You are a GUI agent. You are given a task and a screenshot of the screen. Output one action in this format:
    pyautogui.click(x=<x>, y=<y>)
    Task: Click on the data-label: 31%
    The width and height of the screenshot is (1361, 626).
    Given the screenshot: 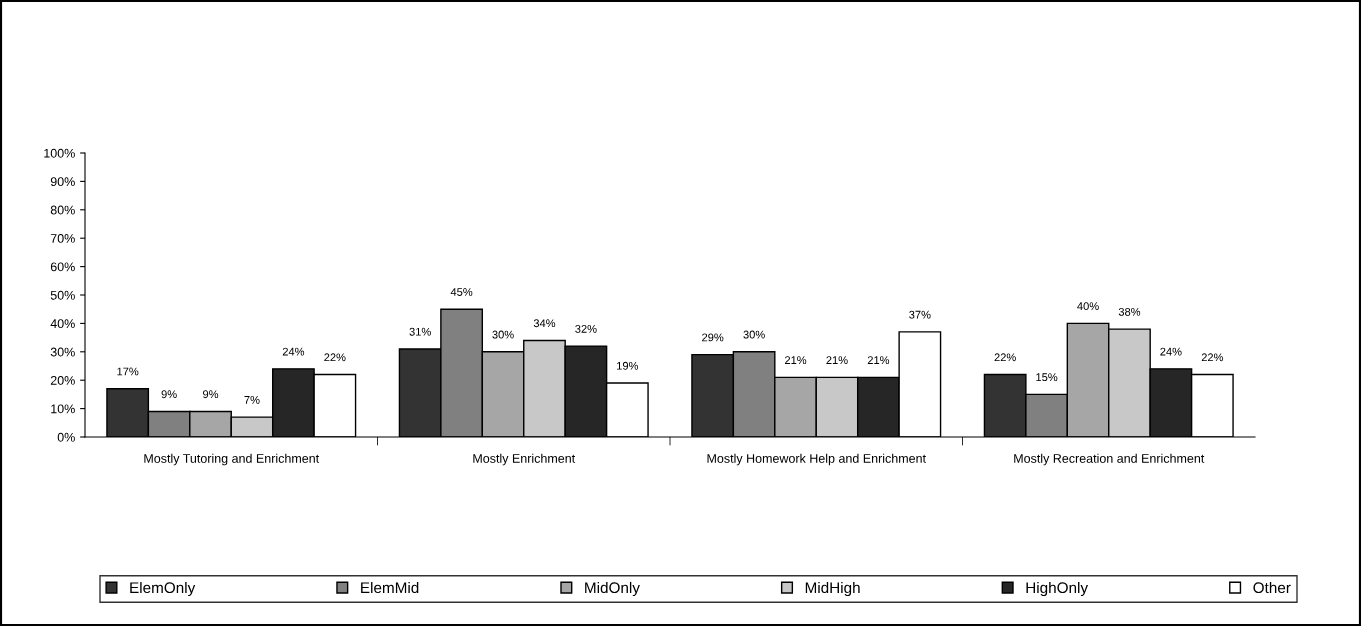 What is the action you would take?
    pyautogui.click(x=420, y=331)
    